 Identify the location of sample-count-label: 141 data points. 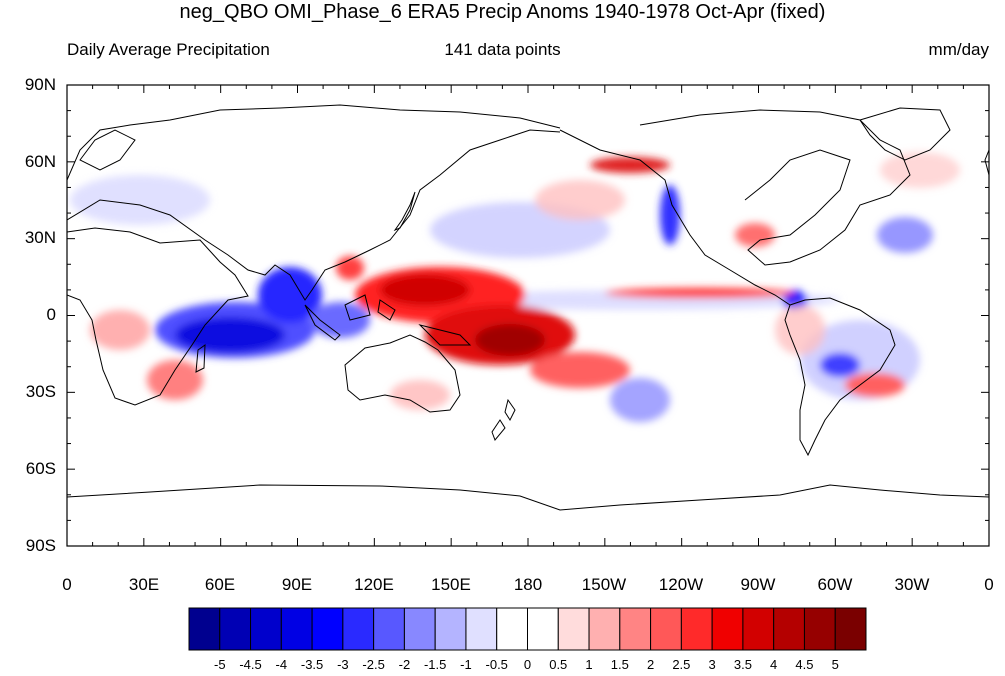
(502, 49).